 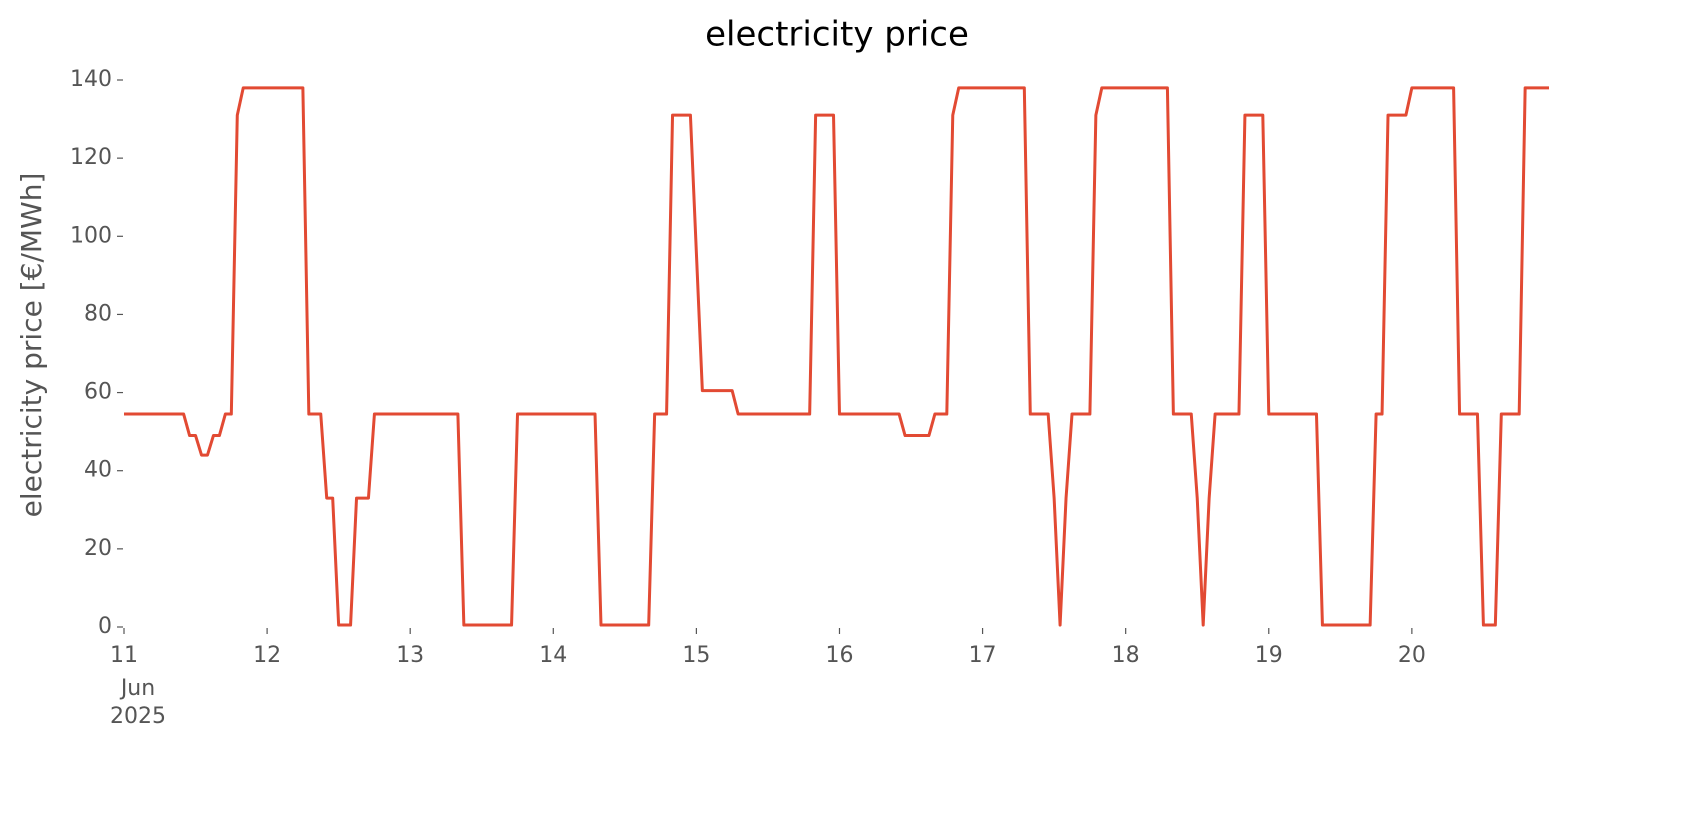 I want to click on y-tick-label: 20, so click(x=98, y=548).